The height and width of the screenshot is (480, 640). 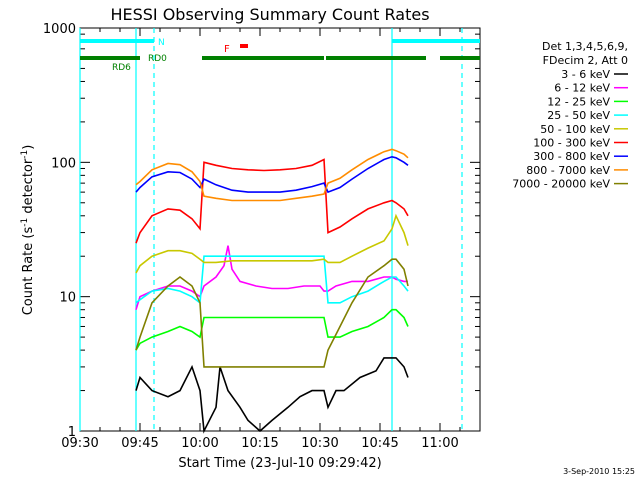 What do you see at coordinates (568, 170) in the screenshot?
I see `legend-entry-label: 800 - 7000 keV` at bounding box center [568, 170].